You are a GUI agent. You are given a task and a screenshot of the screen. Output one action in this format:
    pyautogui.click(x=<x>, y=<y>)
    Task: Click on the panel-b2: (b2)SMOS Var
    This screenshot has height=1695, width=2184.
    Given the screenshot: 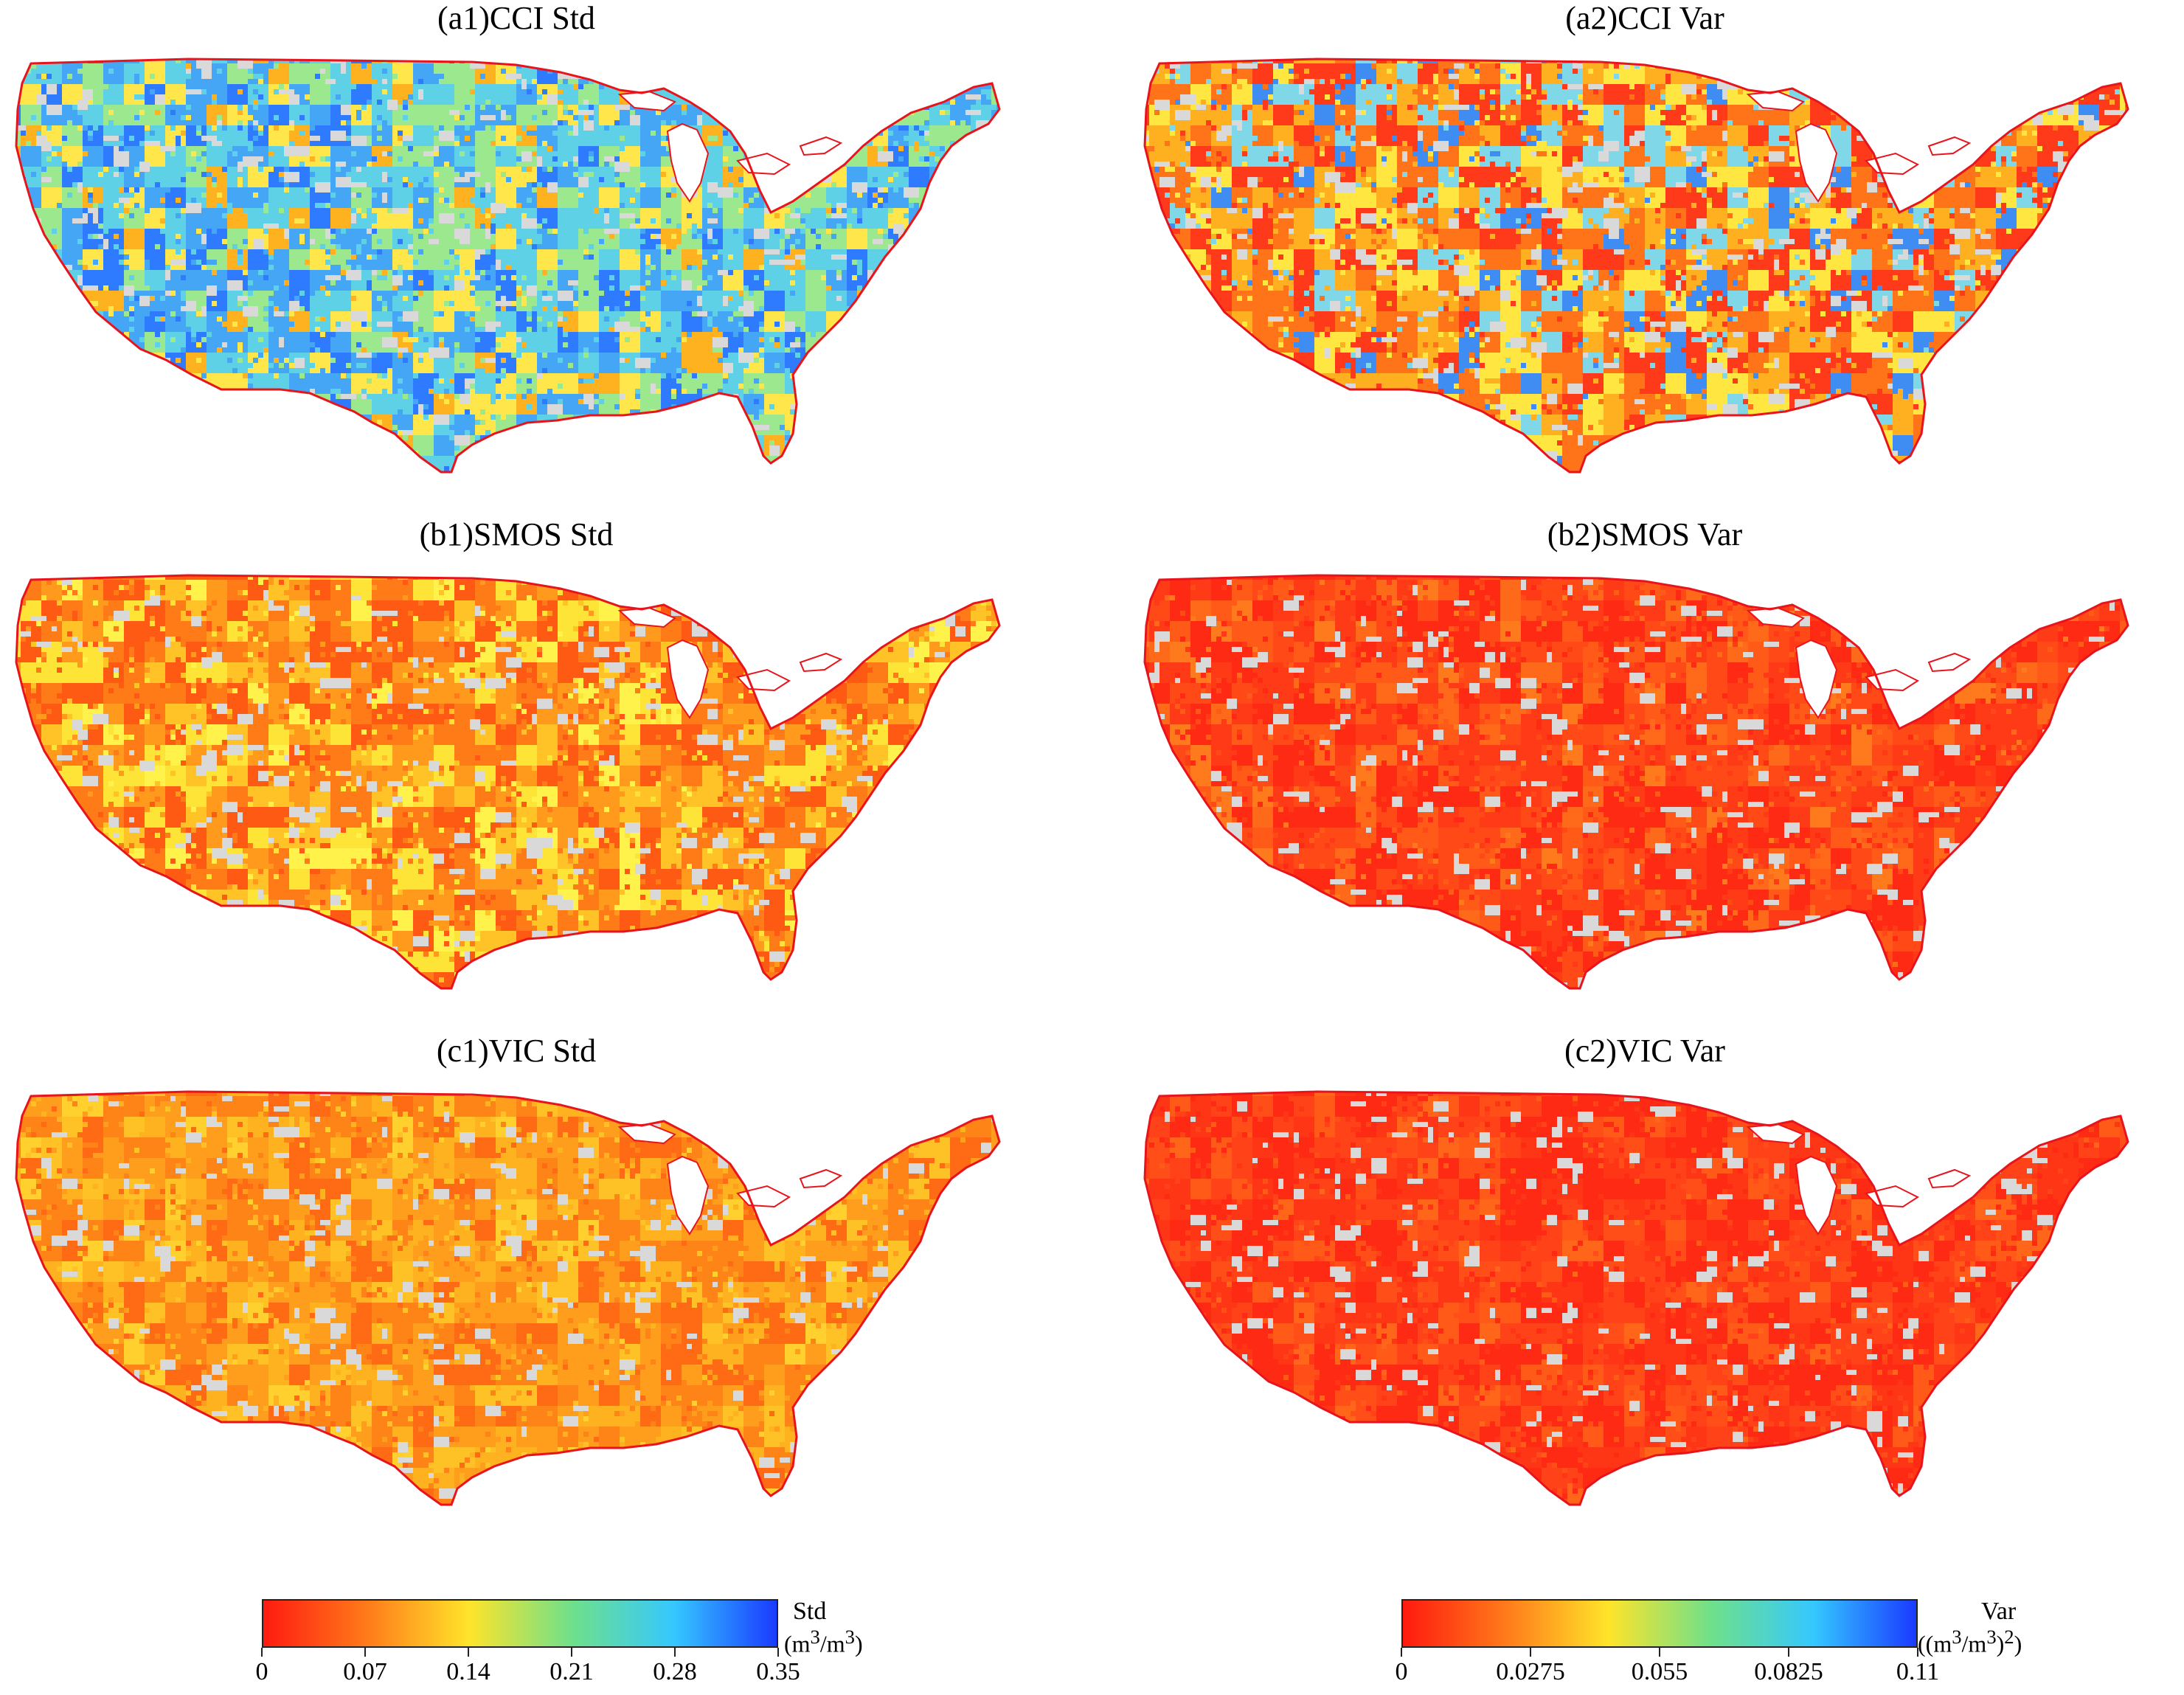 What is the action you would take?
    pyautogui.click(x=1645, y=760)
    